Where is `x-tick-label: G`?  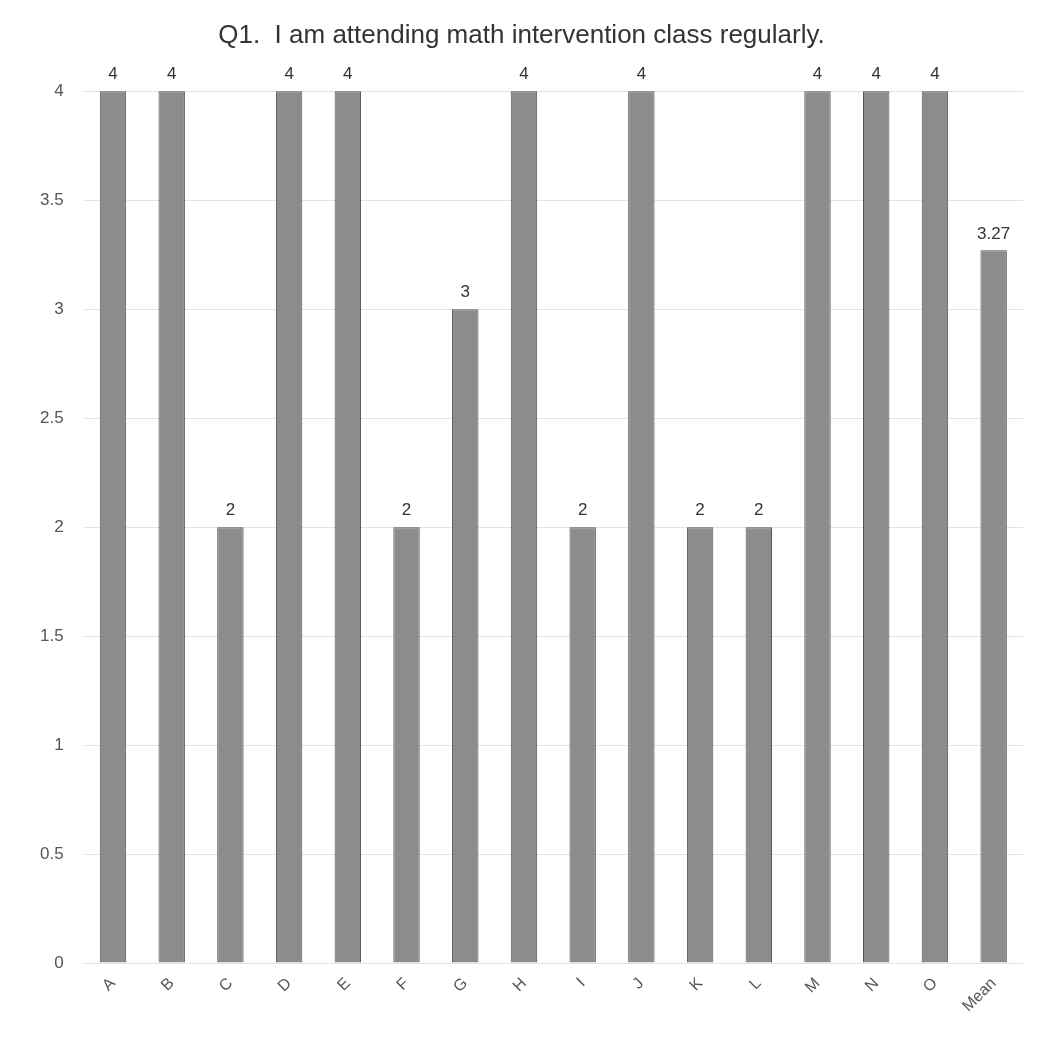
x-tick-label: G is located at coordinates (460, 984).